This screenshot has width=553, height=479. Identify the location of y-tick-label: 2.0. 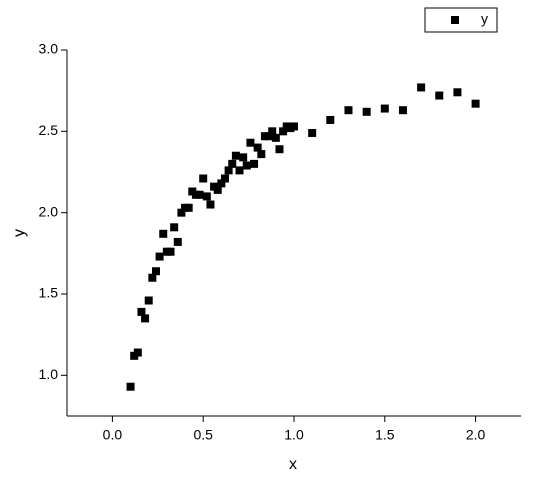
(49, 211).